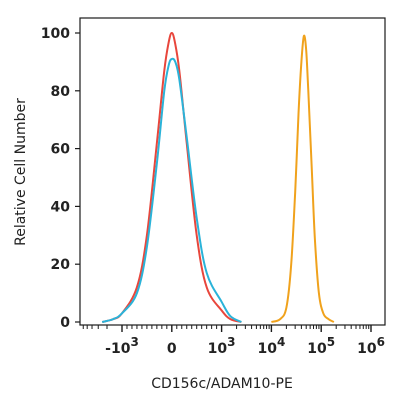  Describe the element at coordinates (65, 323) in the screenshot. I see `y-tick-label: 0` at that location.